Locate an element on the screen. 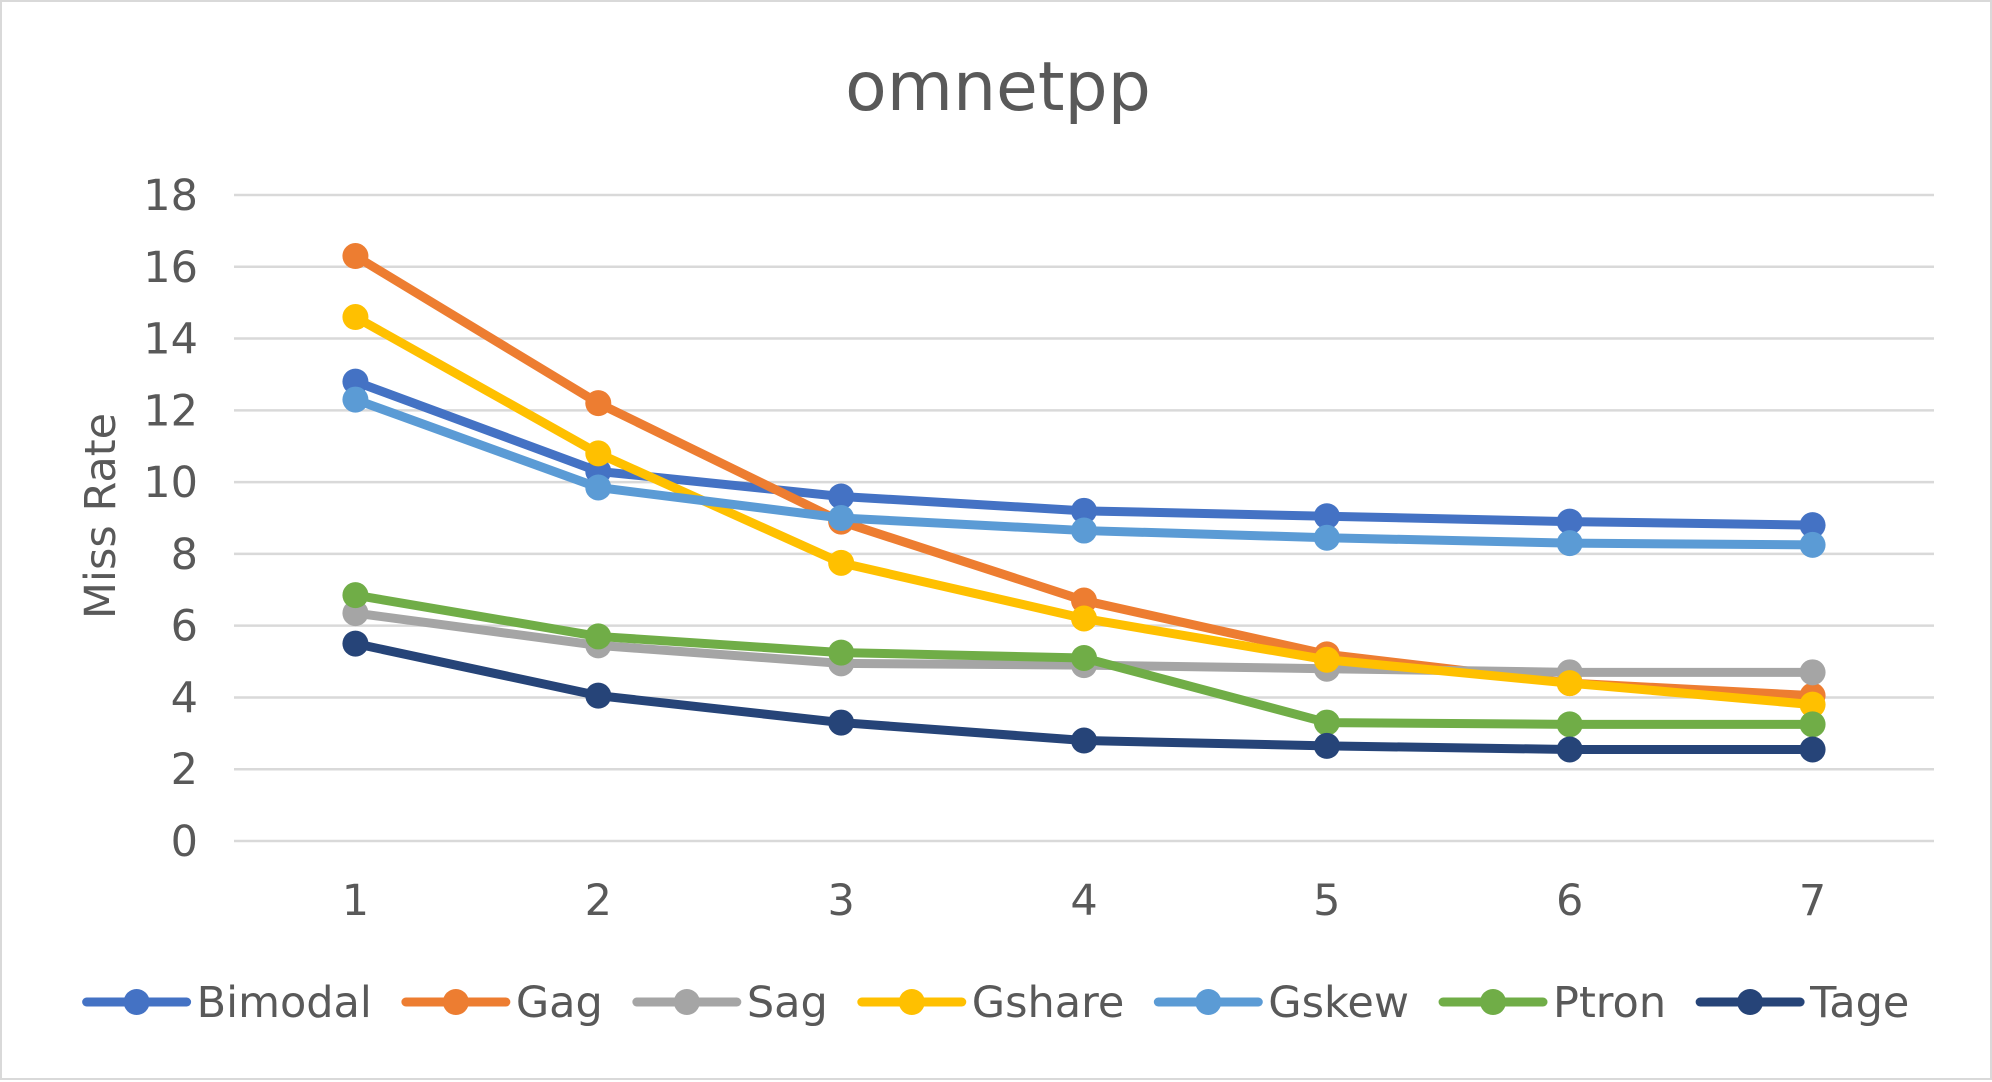 The height and width of the screenshot is (1082, 1992). y-tick-label: 6 is located at coordinates (184, 627).